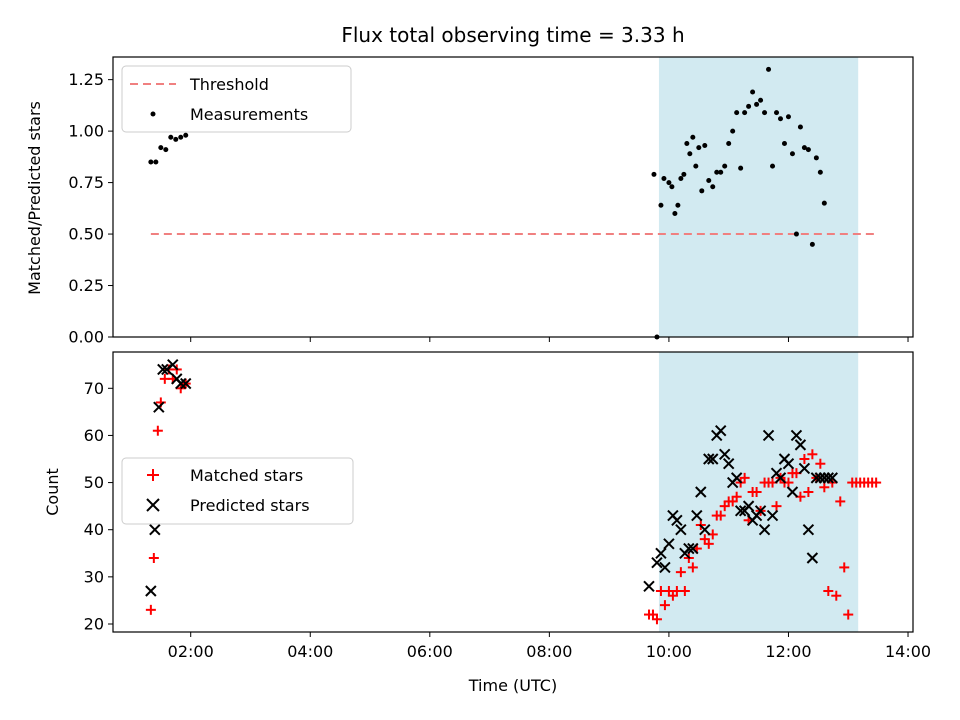 This screenshot has height=720, width=960. What do you see at coordinates (94, 482) in the screenshot?
I see `y-tick-label: 50` at bounding box center [94, 482].